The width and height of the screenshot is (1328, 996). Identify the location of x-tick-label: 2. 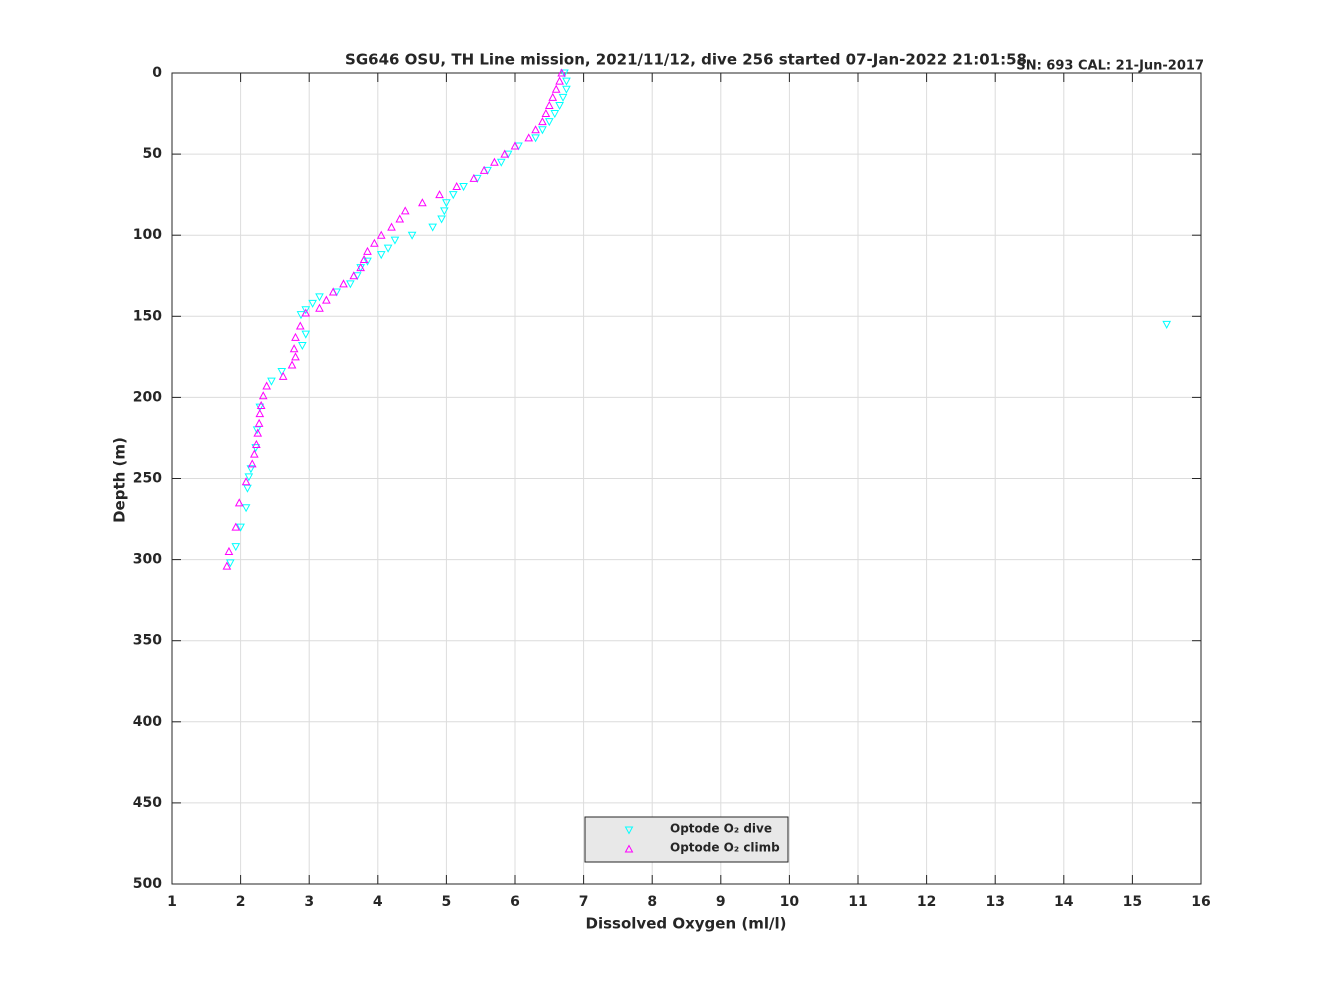
(241, 902).